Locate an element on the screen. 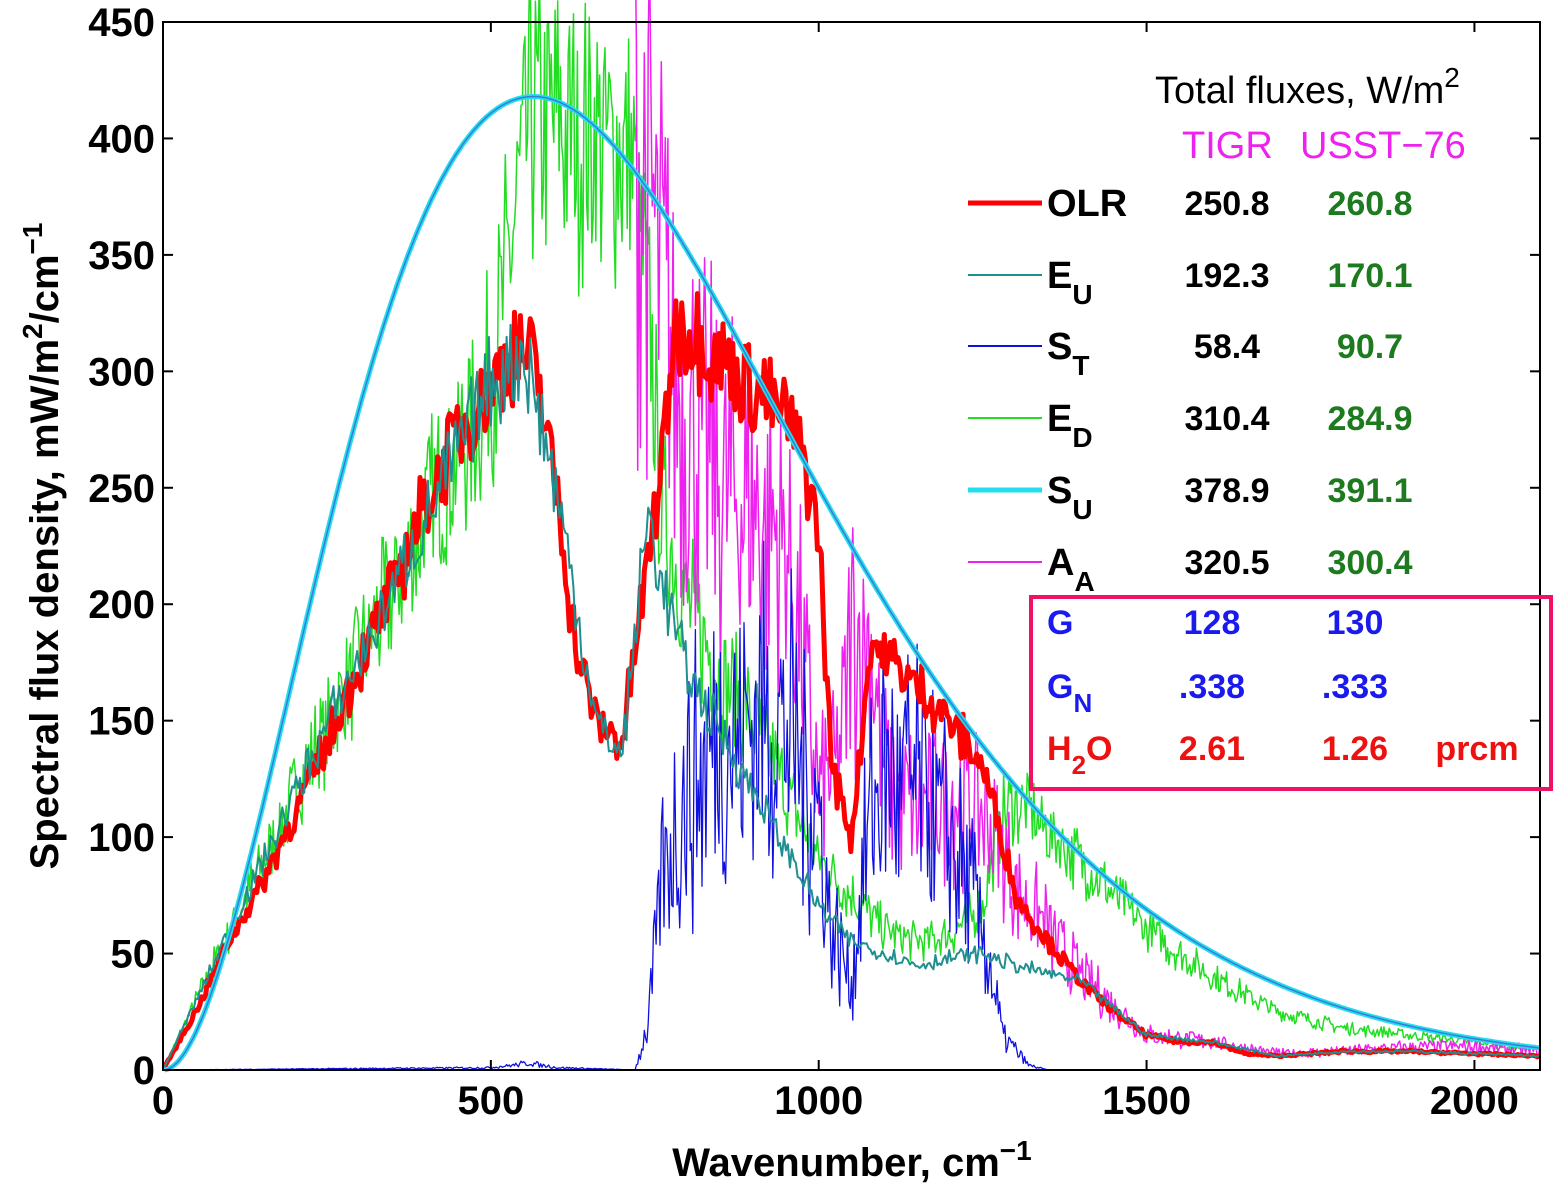 This screenshot has height=1186, width=1554. legend-label: AA is located at coordinates (1071, 569).